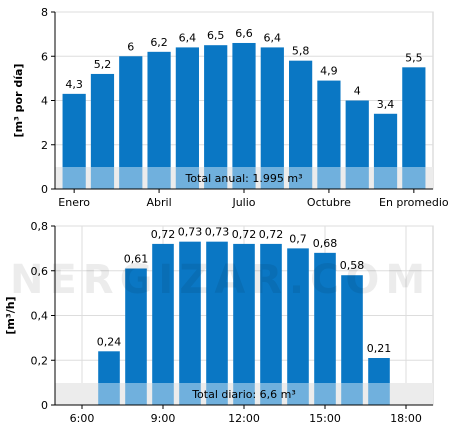  Describe the element at coordinates (216, 35) in the screenshot. I see `bar-value-label: 6,5` at that location.